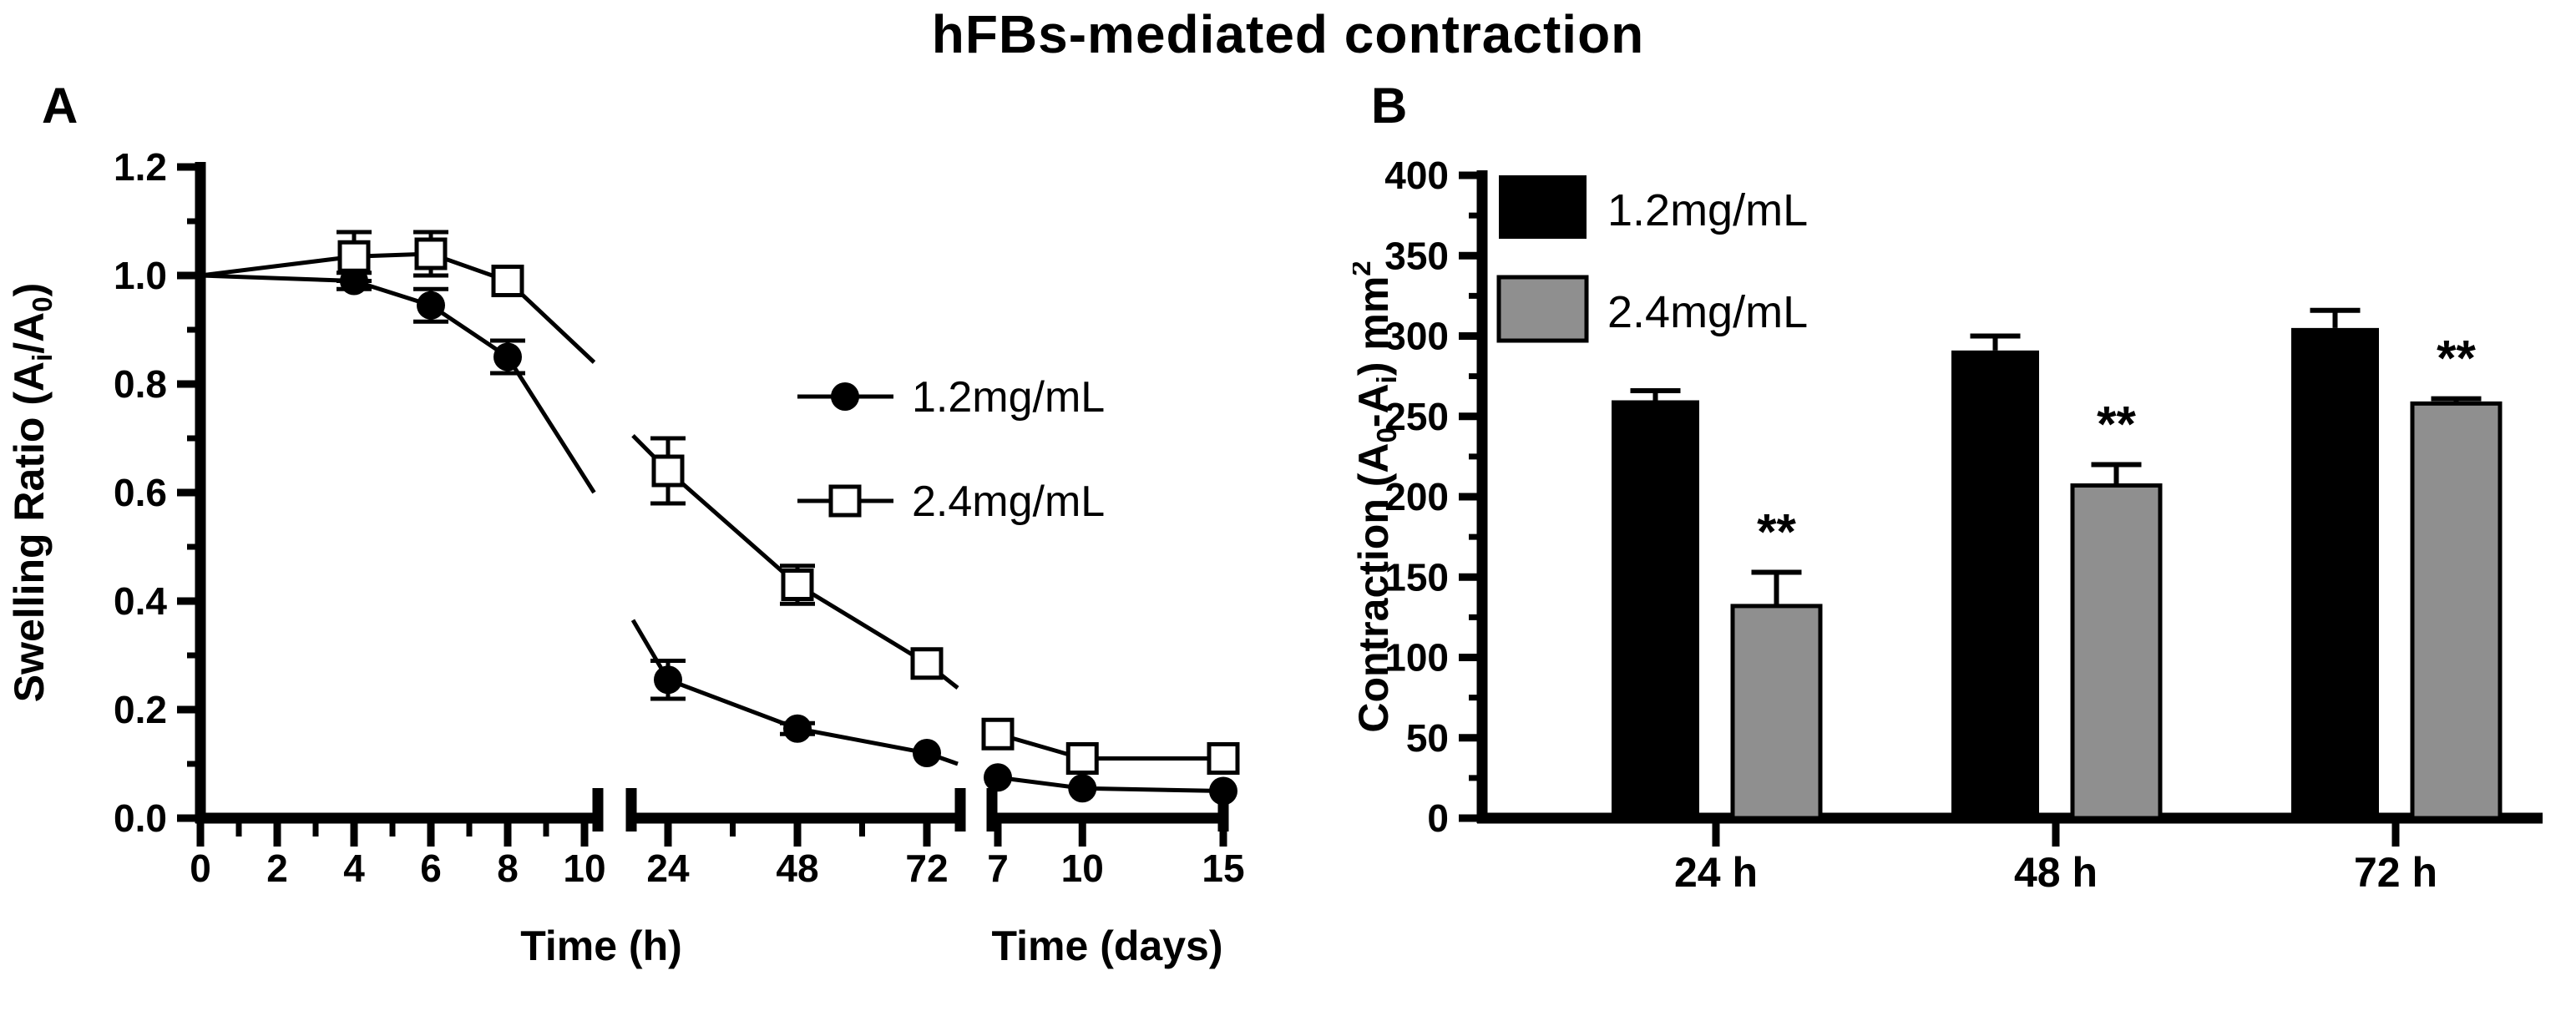  I want to click on y-tick-label: 50, so click(1427, 738).